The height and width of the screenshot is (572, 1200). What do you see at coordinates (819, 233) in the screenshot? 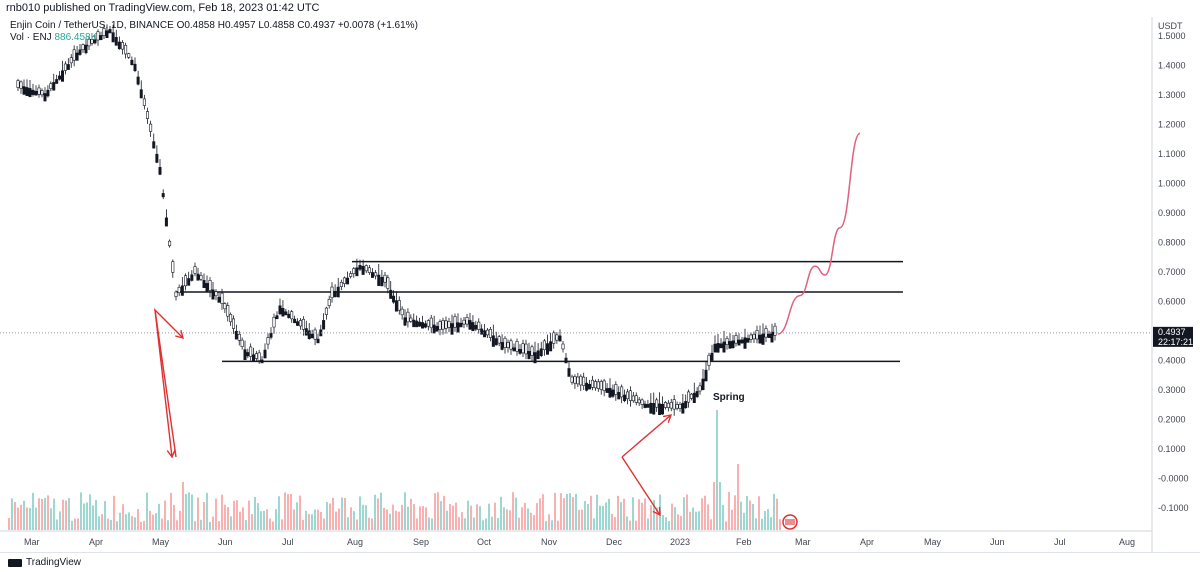
I see `projection-curve` at bounding box center [819, 233].